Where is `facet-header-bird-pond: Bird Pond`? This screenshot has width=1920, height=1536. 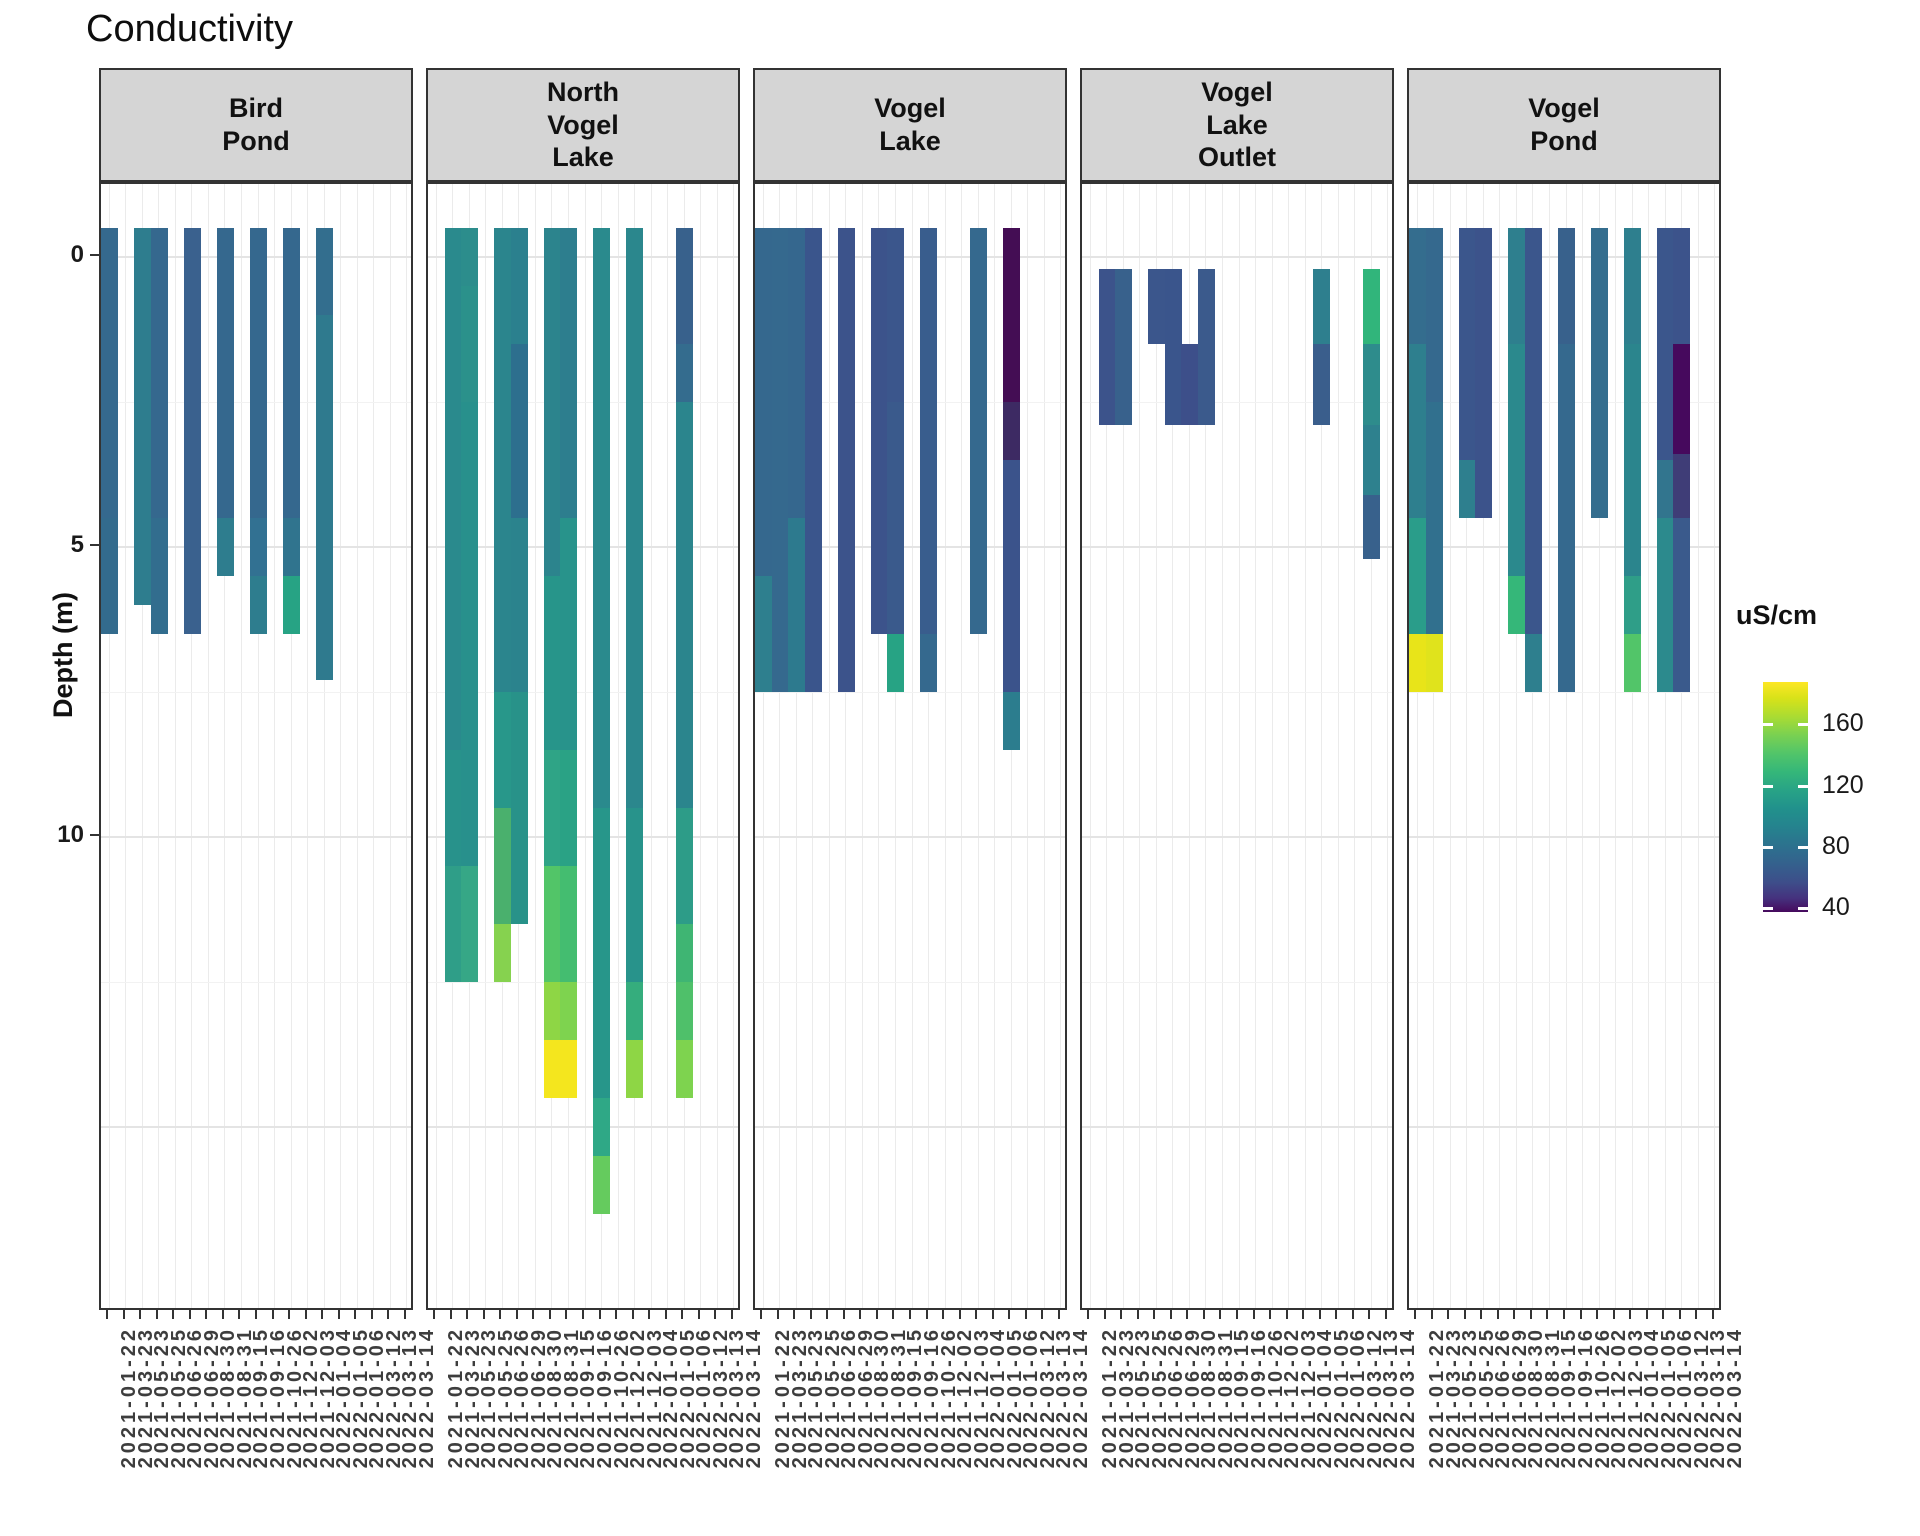 facet-header-bird-pond: Bird Pond is located at coordinates (256, 125).